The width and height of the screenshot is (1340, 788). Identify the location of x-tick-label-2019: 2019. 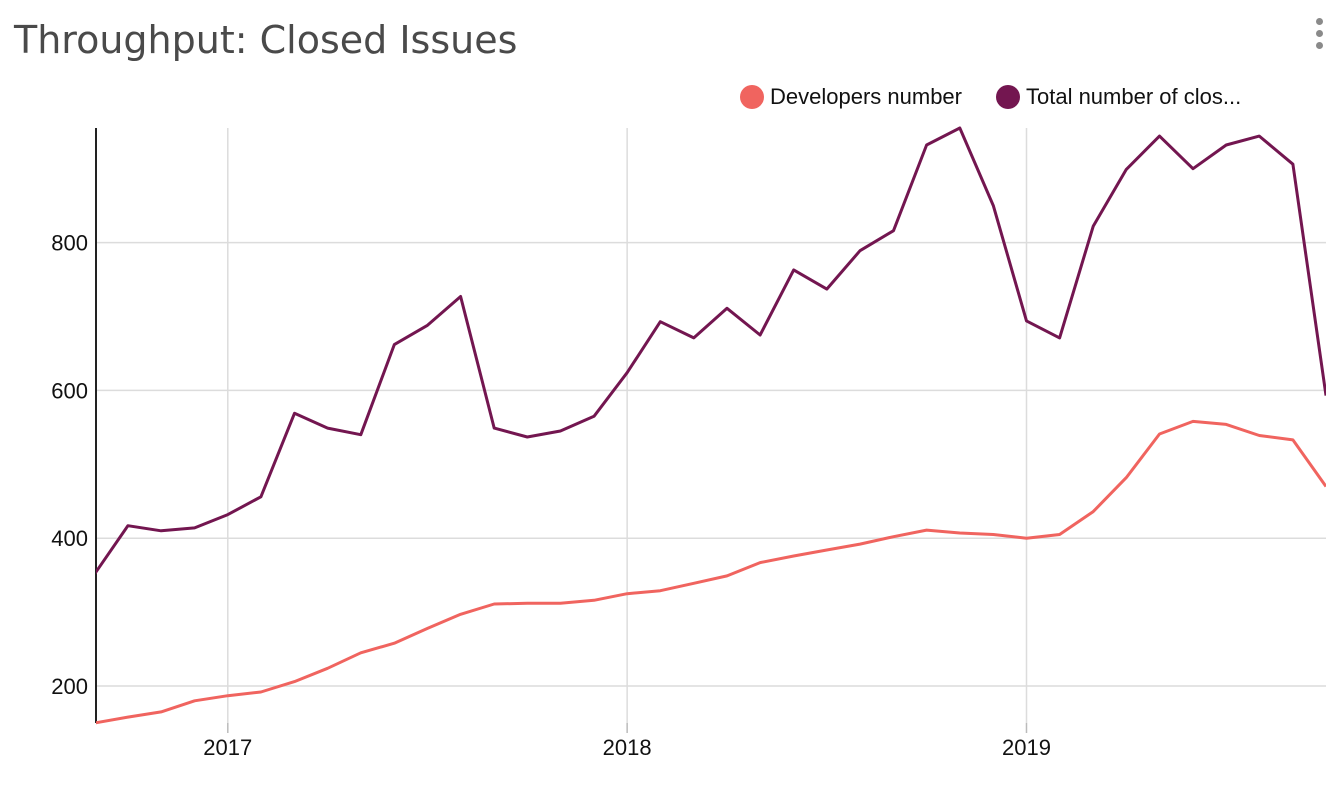
(1026, 747).